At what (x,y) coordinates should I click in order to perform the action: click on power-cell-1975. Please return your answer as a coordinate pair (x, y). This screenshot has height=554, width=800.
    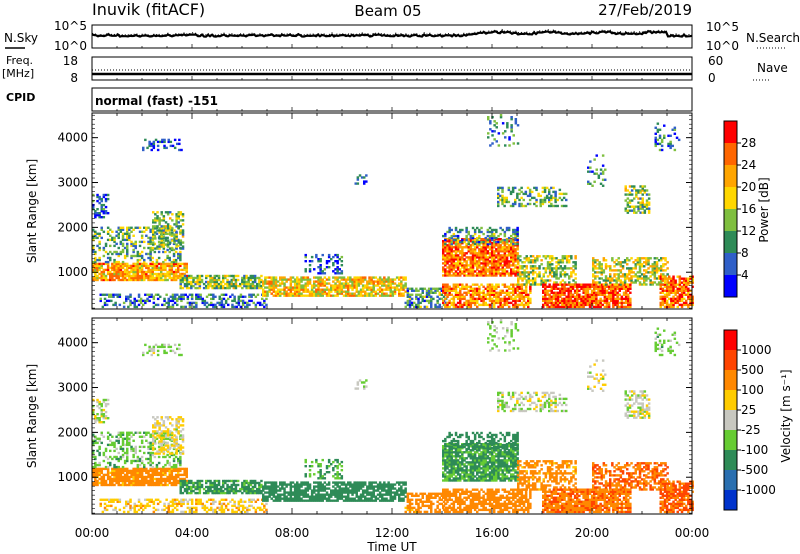
    Looking at the image, I should click on (445, 245).